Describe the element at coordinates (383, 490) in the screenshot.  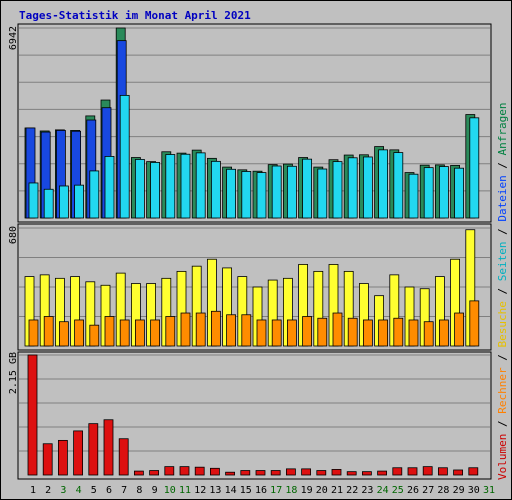
I see `x-label-day-24: 24` at that location.